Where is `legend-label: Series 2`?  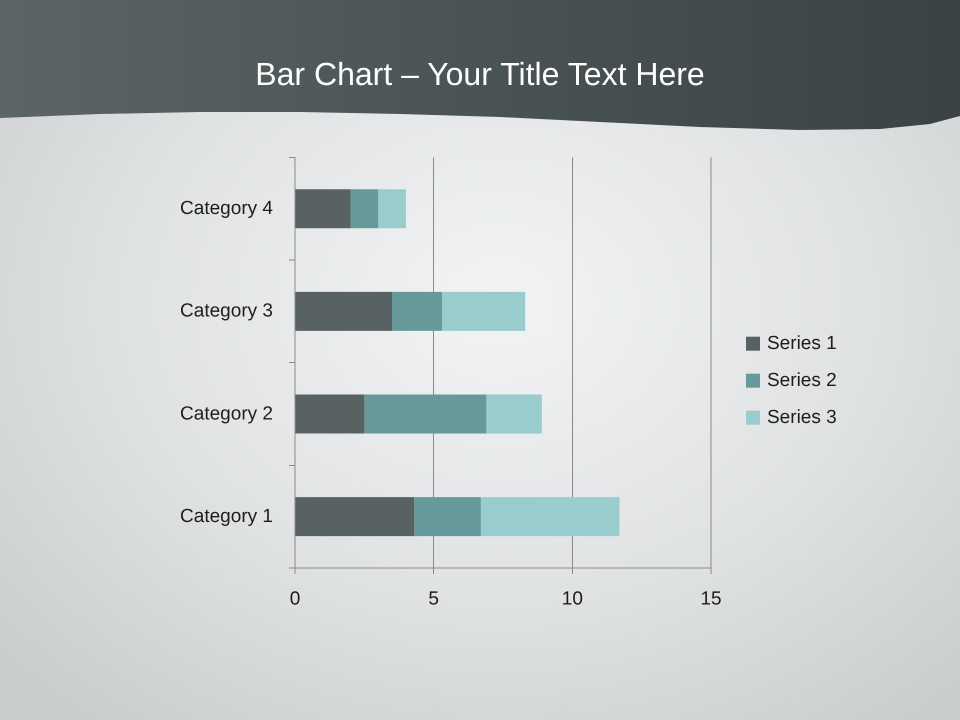 legend-label: Series 2 is located at coordinates (802, 380).